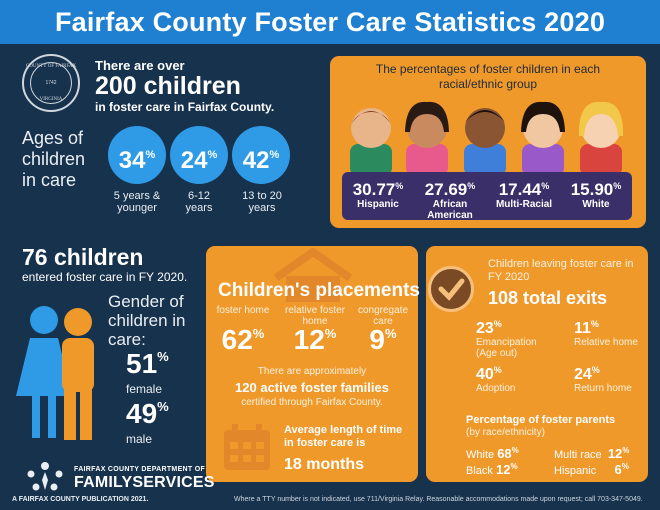  I want to click on female-pct: 51%, so click(147, 363).